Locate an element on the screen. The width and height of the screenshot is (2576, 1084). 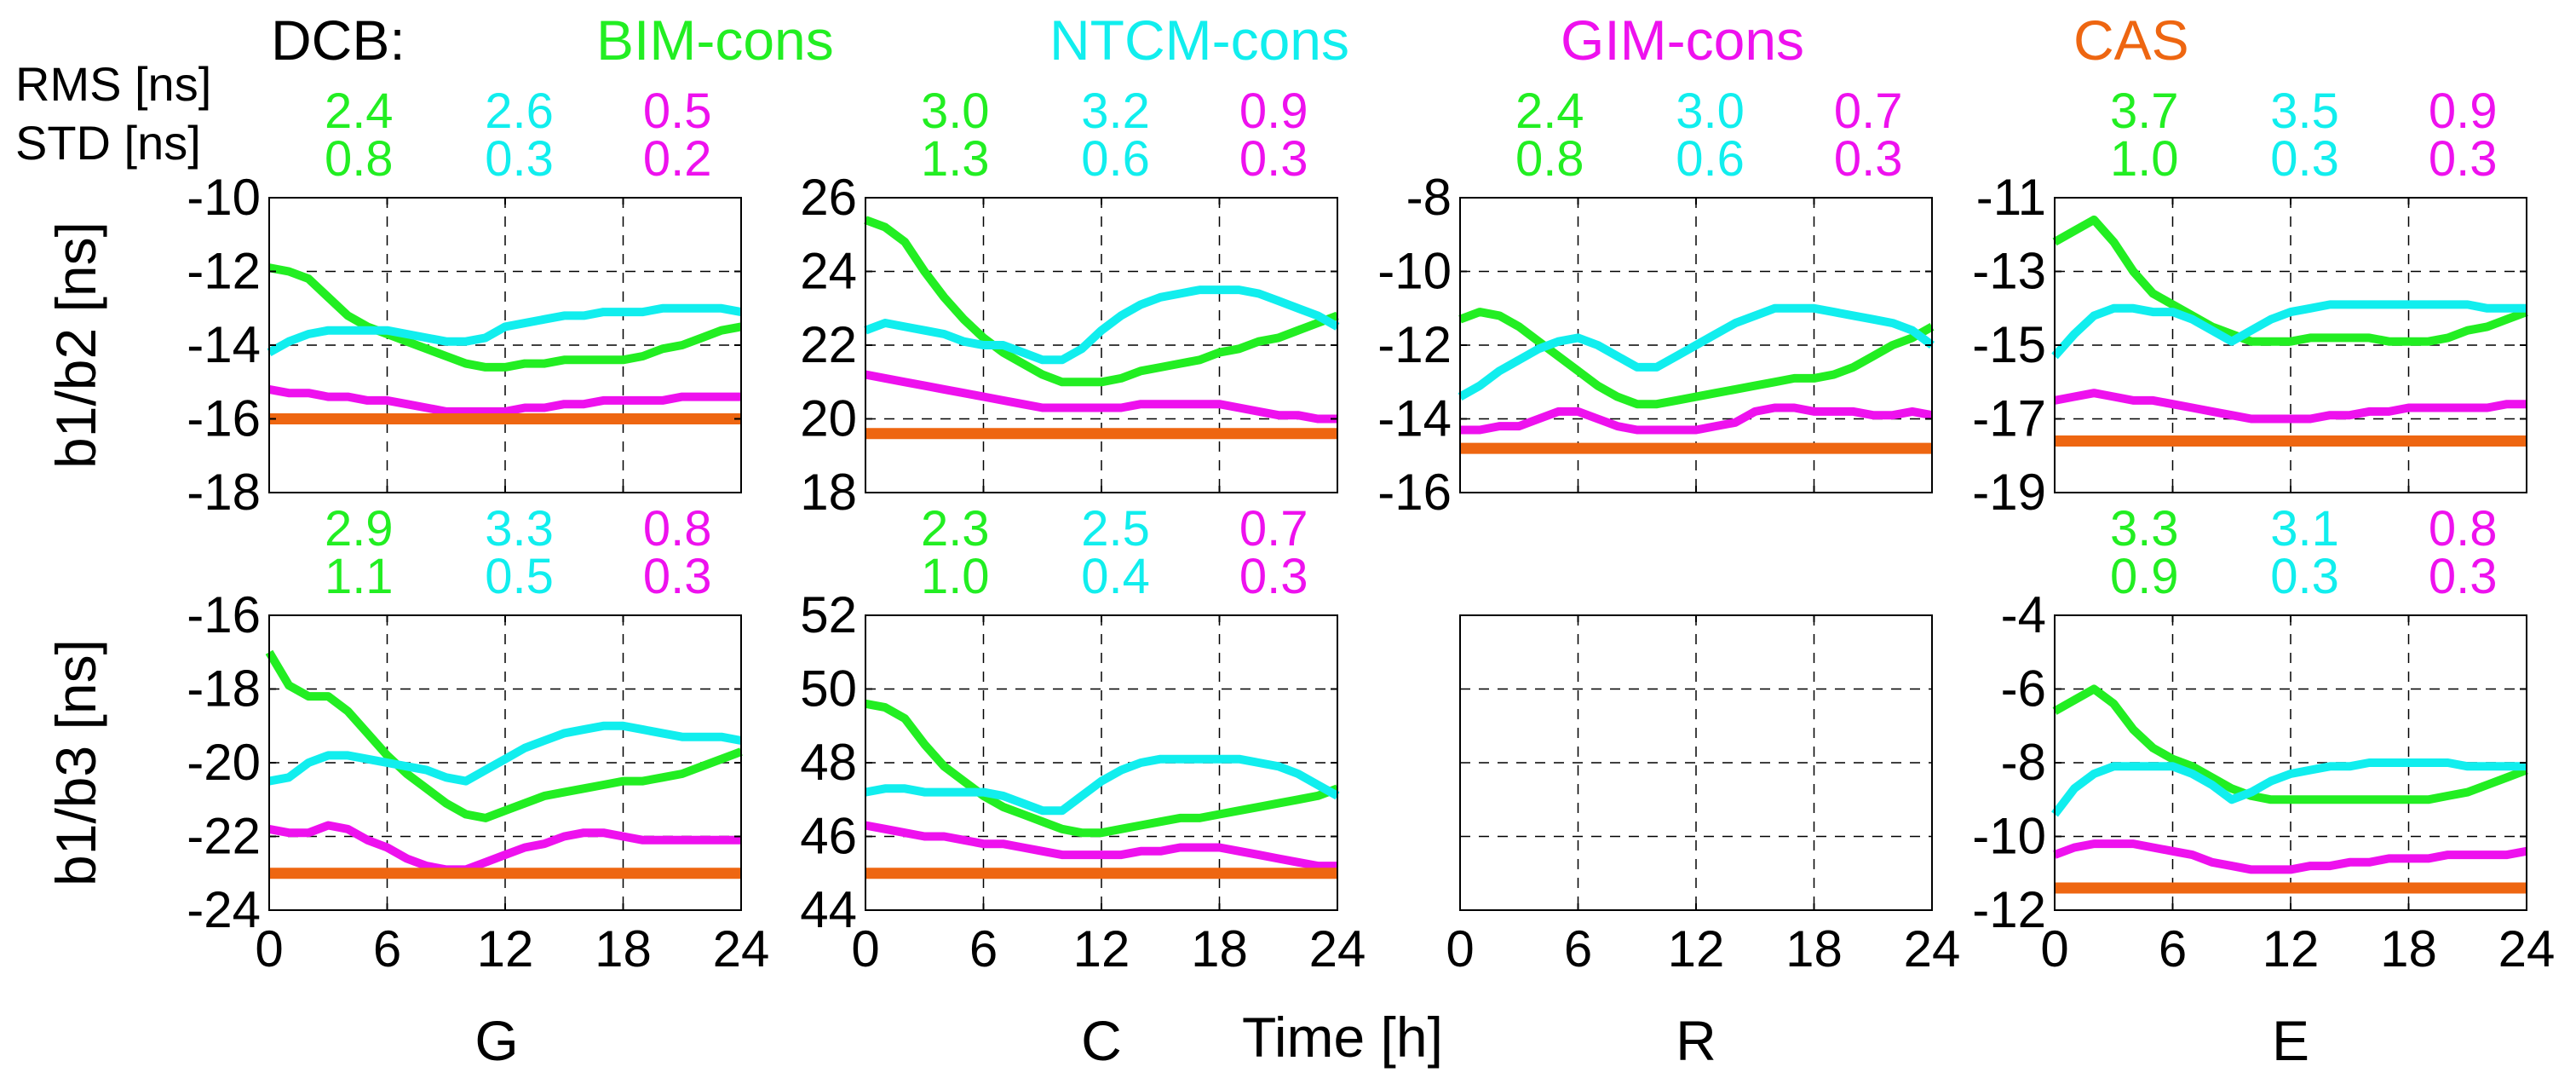
panel-e-row1: 0 6 12 18 24 -12 -10 -8 -6 -4 E 3.3 3.1 0.8 0.9 0.3 0.3 is located at coordinates (2263, 787).